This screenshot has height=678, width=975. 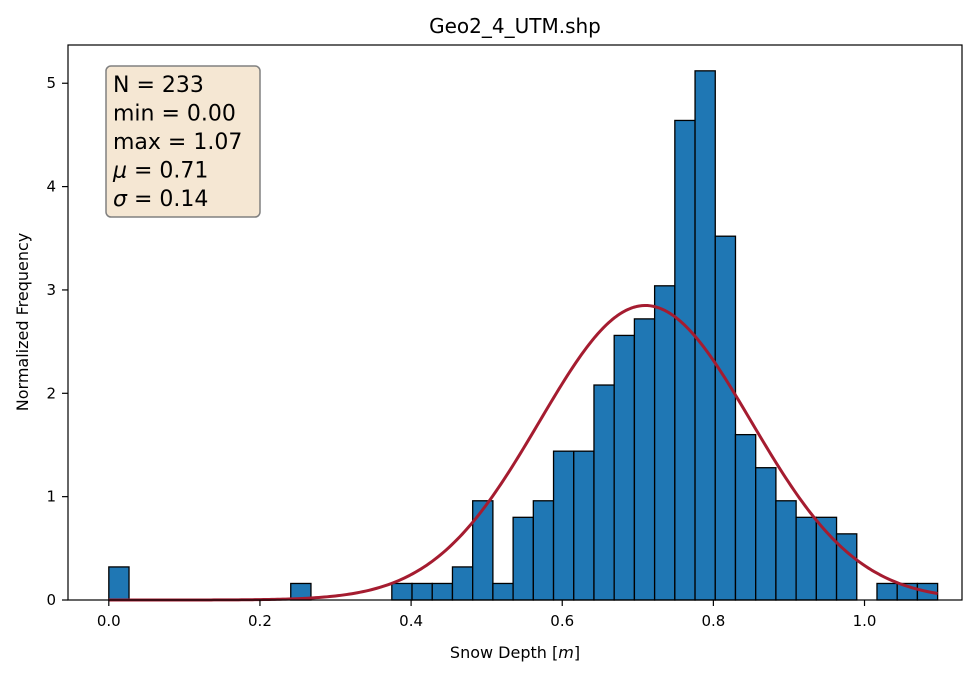 I want to click on x-axis-label-bracket: ], so click(x=577, y=652).